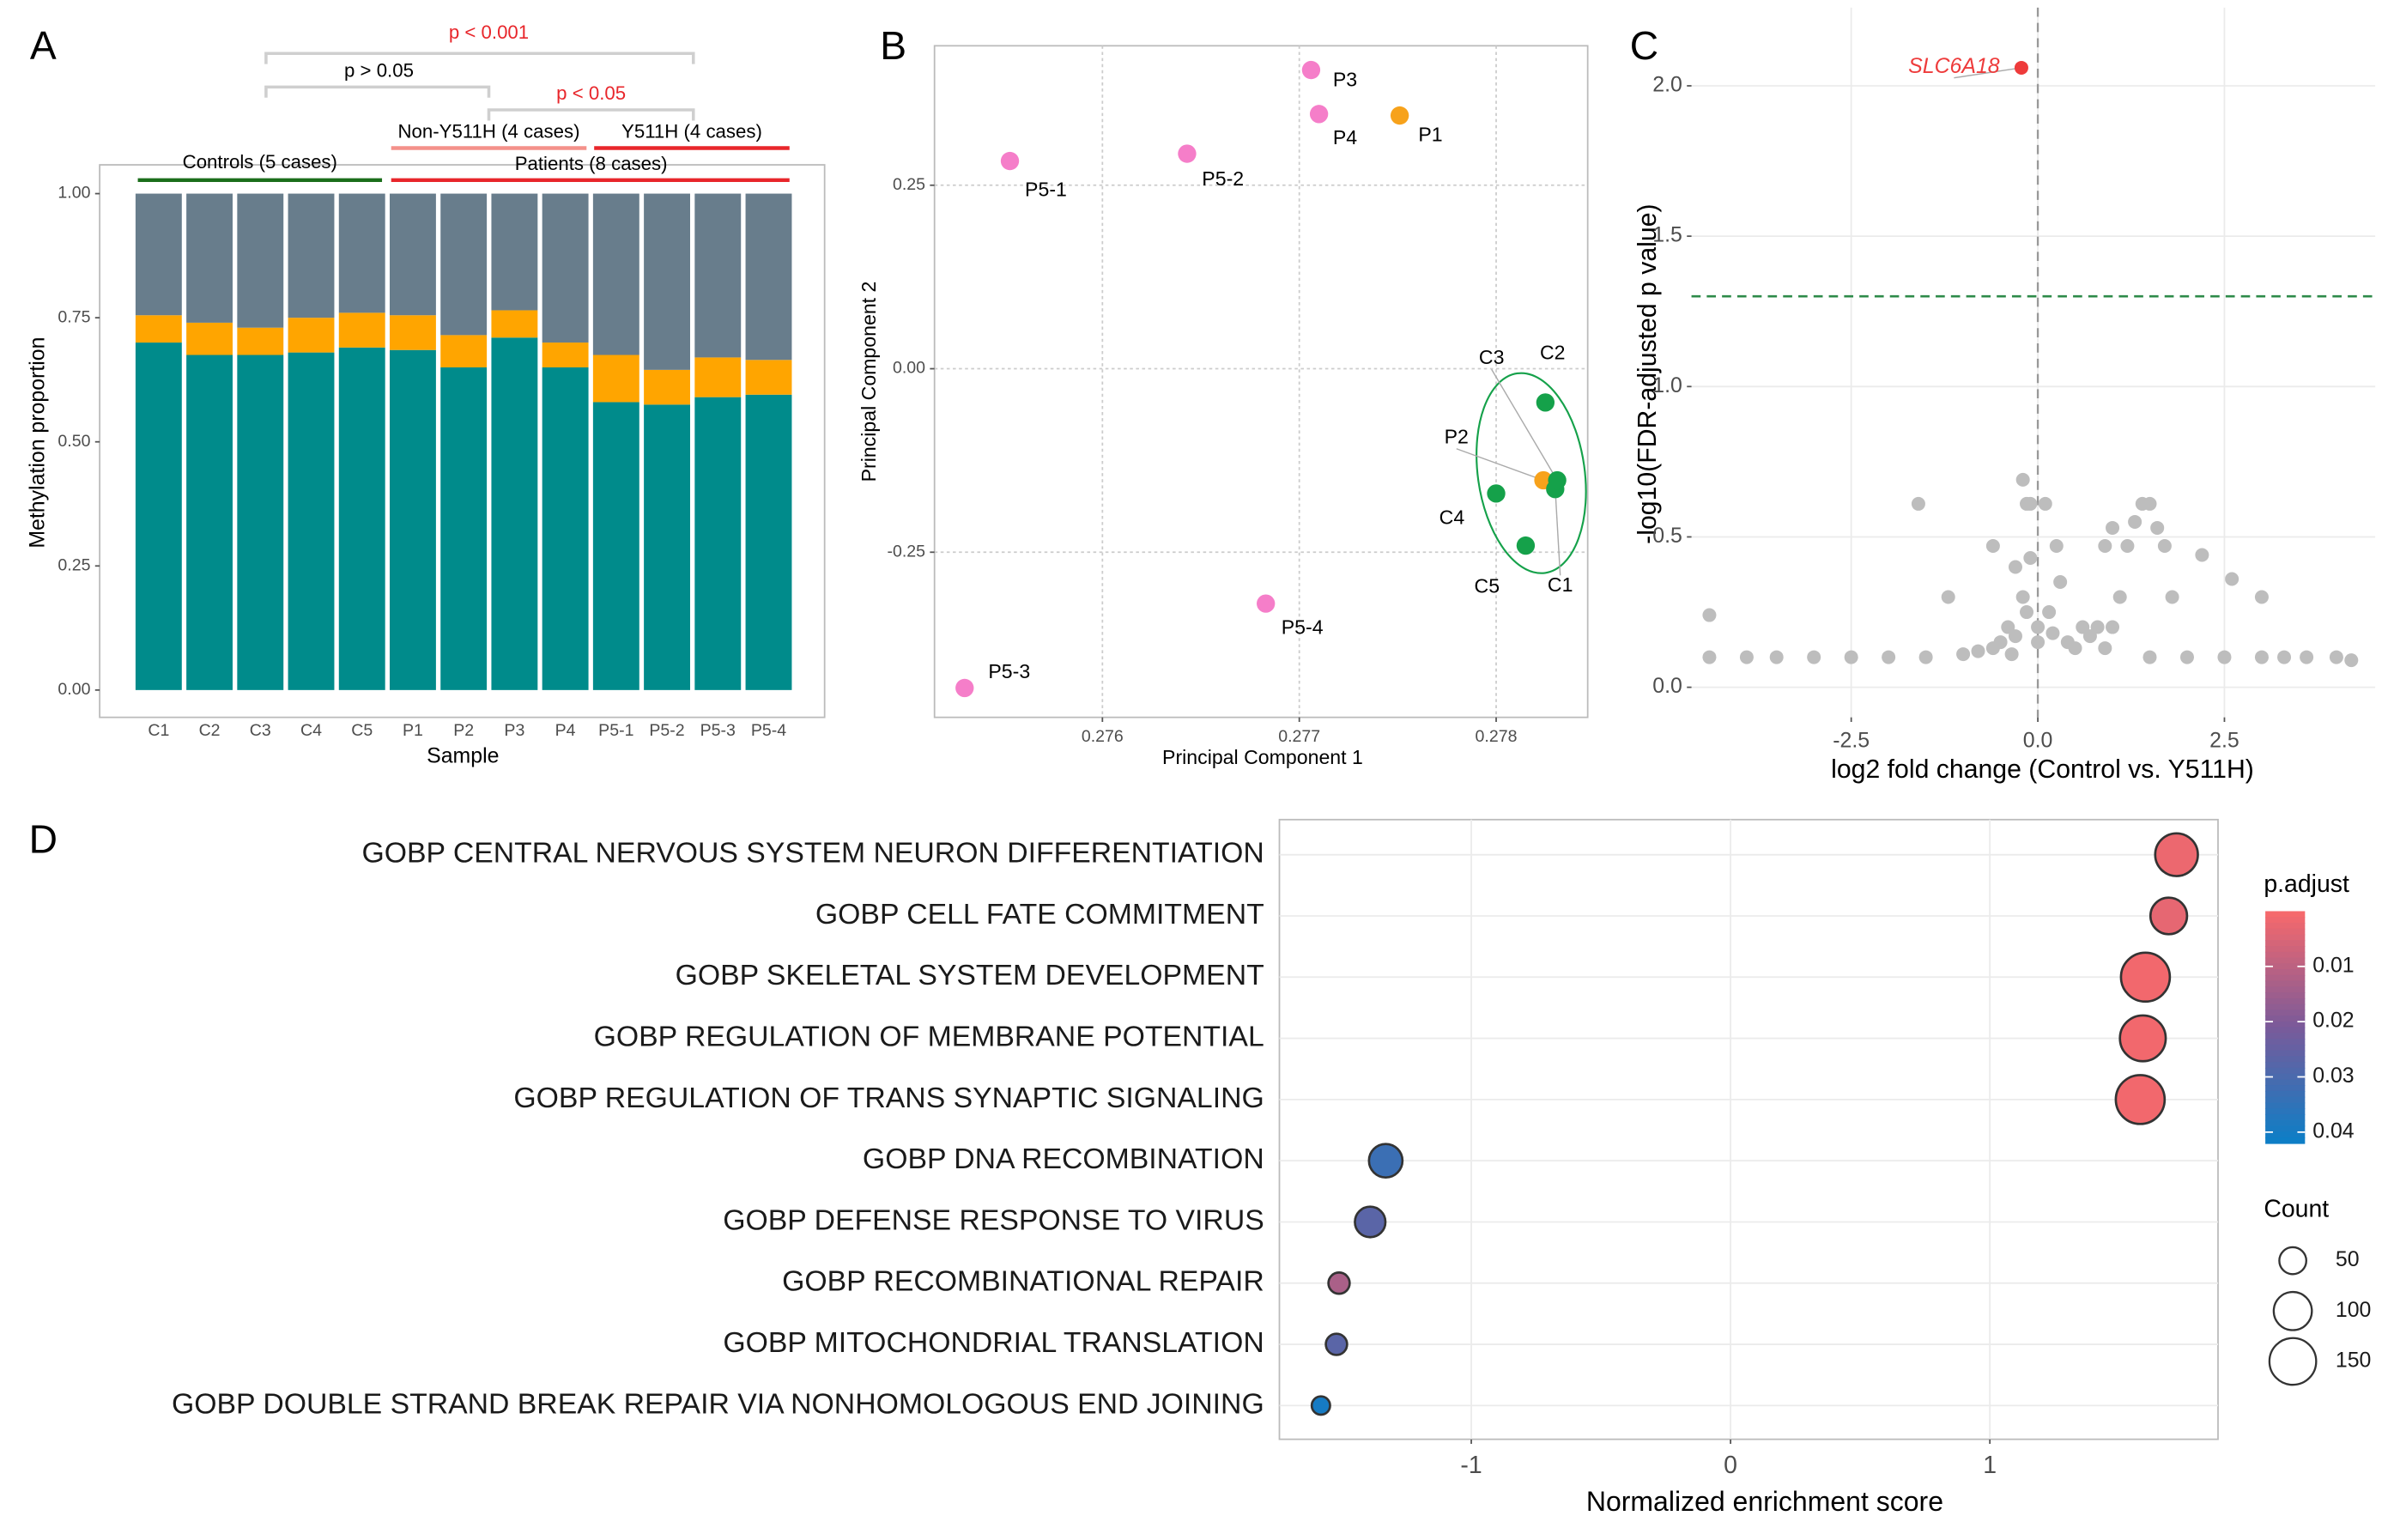 Image resolution: width=2394 pixels, height=1540 pixels. Describe the element at coordinates (2296, 1208) in the screenshot. I see `legend-title: Count` at that location.